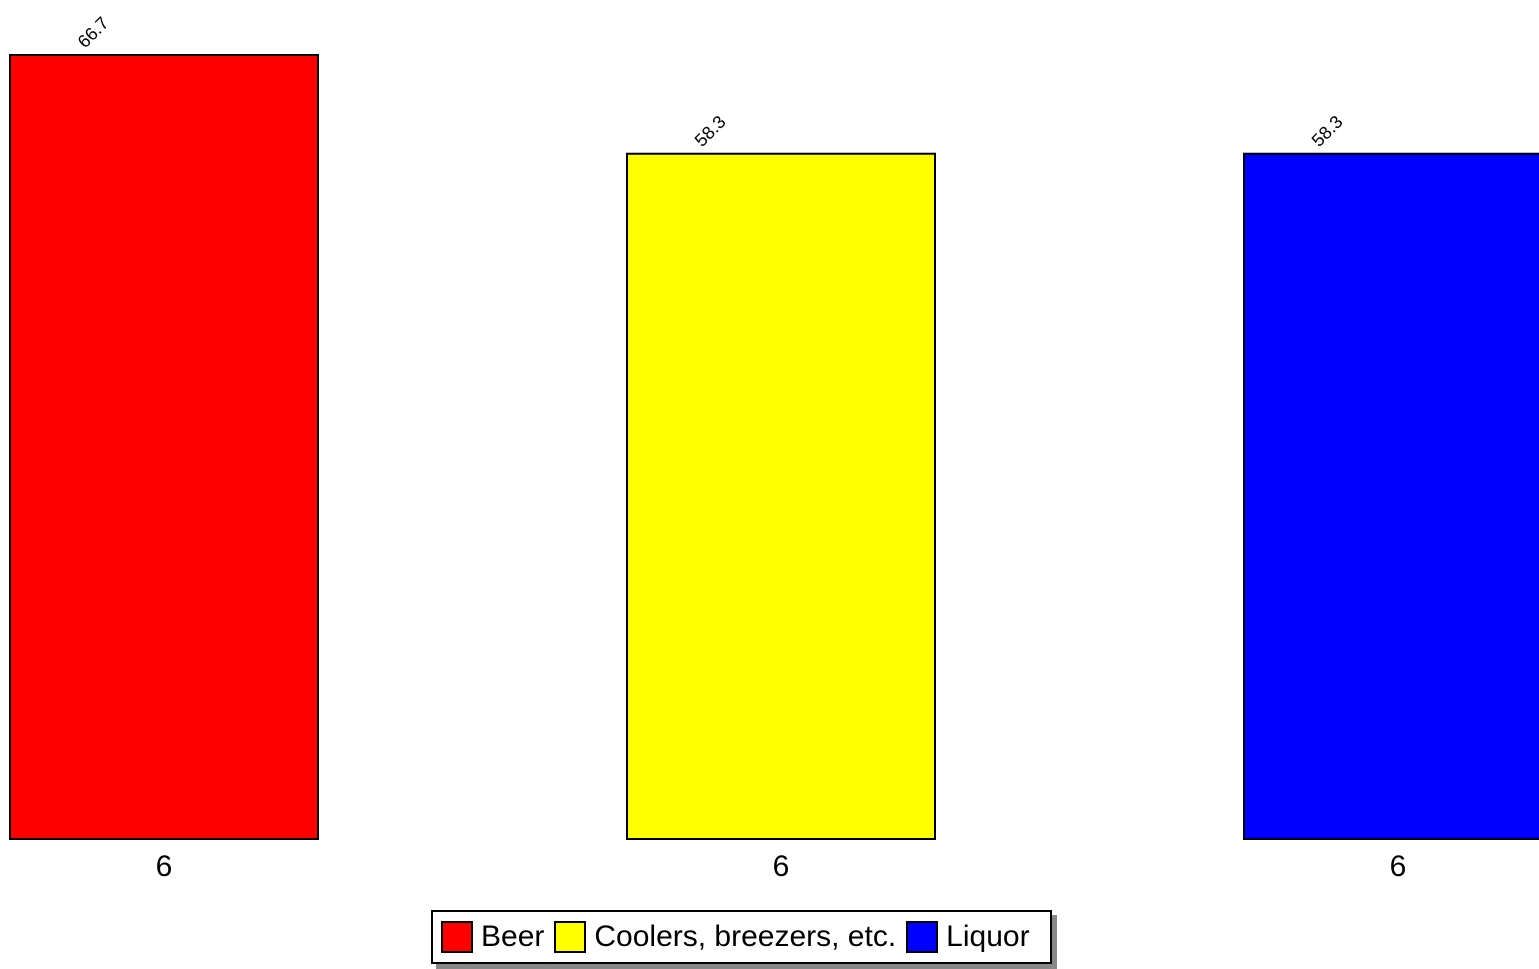 The image size is (1539, 969). I want to click on legend: Beer Coolers, breezers, etc. Liquor, so click(741, 937).